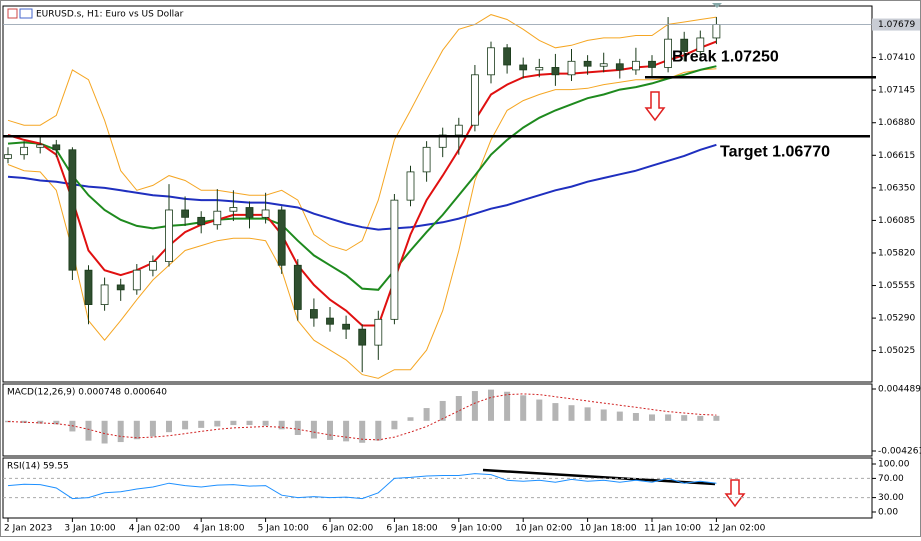 The height and width of the screenshot is (541, 921). Describe the element at coordinates (543, 529) in the screenshot. I see `x-tick-label: 10 Jan 02:00` at that location.